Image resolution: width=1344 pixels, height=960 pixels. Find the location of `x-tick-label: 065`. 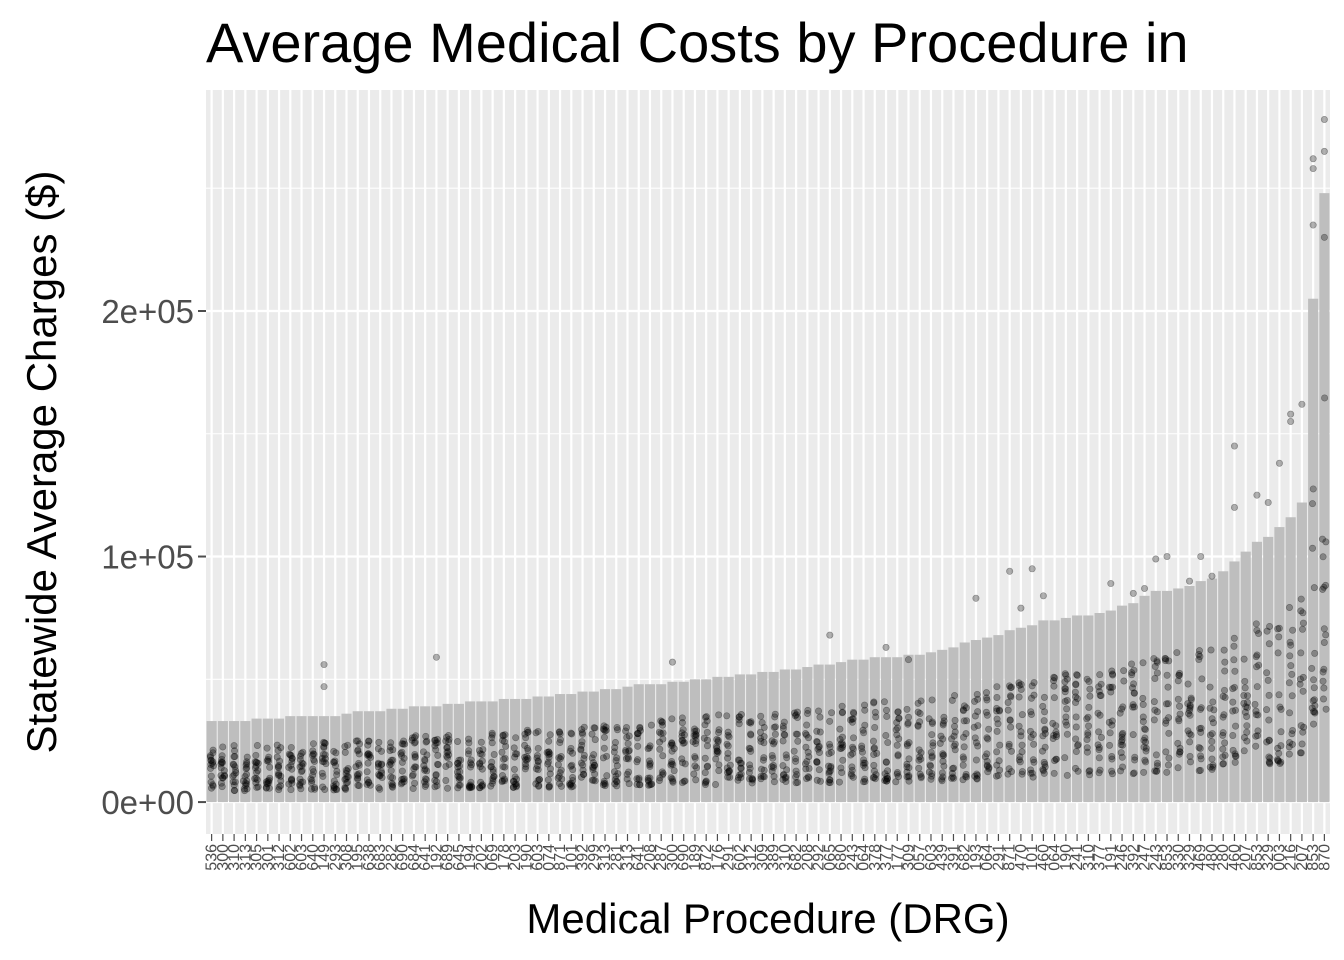

x-tick-label: 065 is located at coordinates (830, 857).